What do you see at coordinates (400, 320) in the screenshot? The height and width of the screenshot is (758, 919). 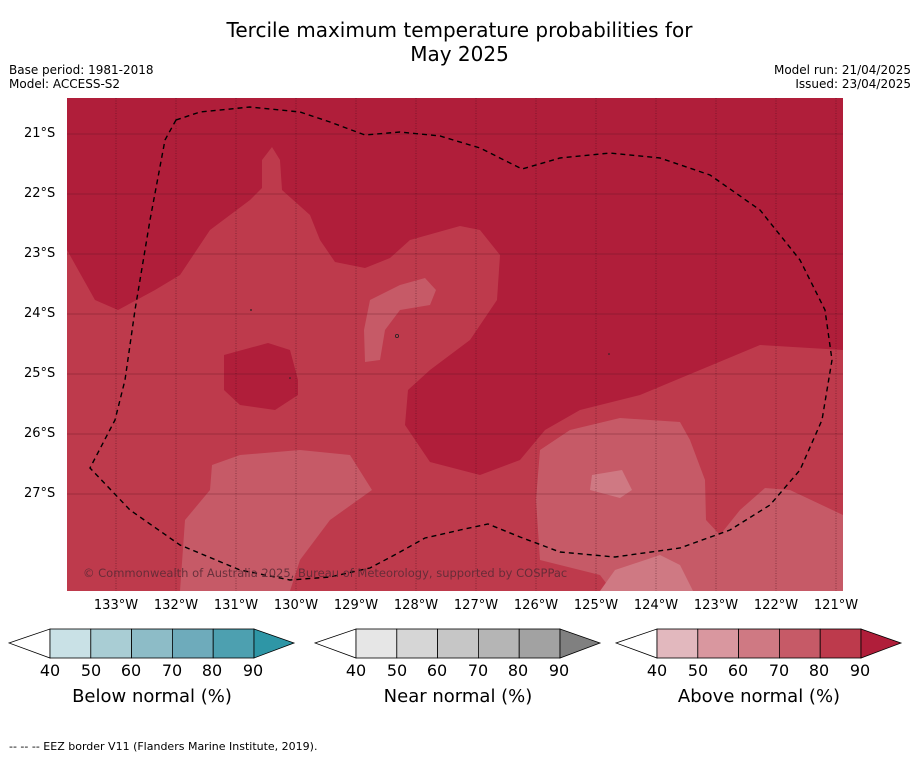 I see `contour-70-a` at bounding box center [400, 320].